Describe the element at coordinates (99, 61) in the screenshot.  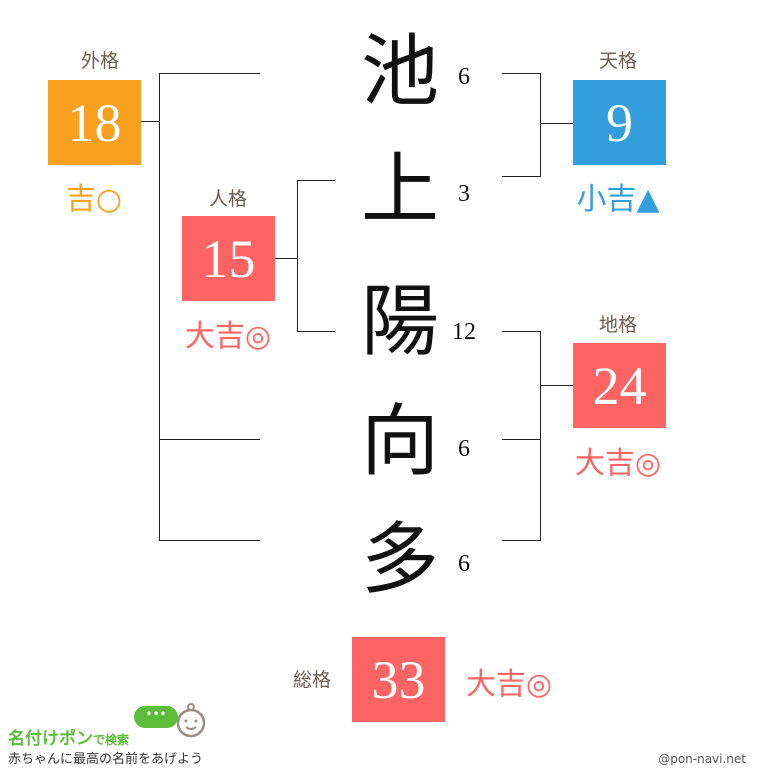
I see `gaikaku-label: 外格` at that location.